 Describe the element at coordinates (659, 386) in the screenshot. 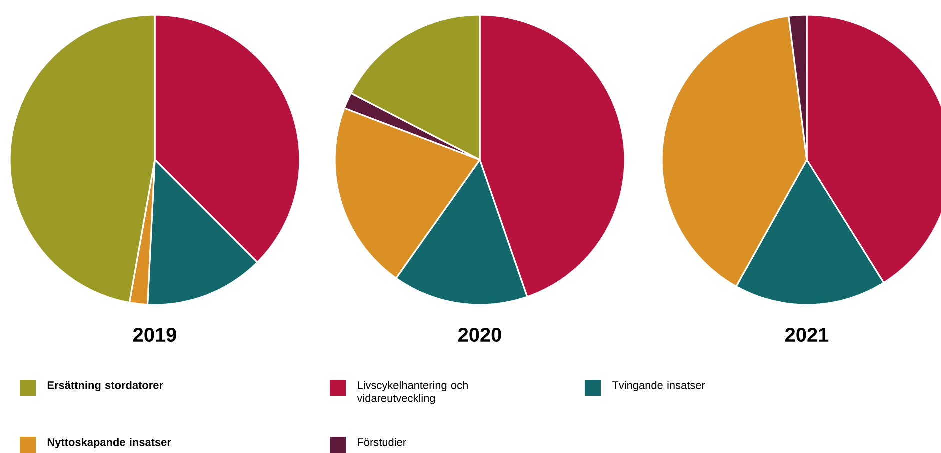

I see `legend-label: Tvingande insatser` at that location.